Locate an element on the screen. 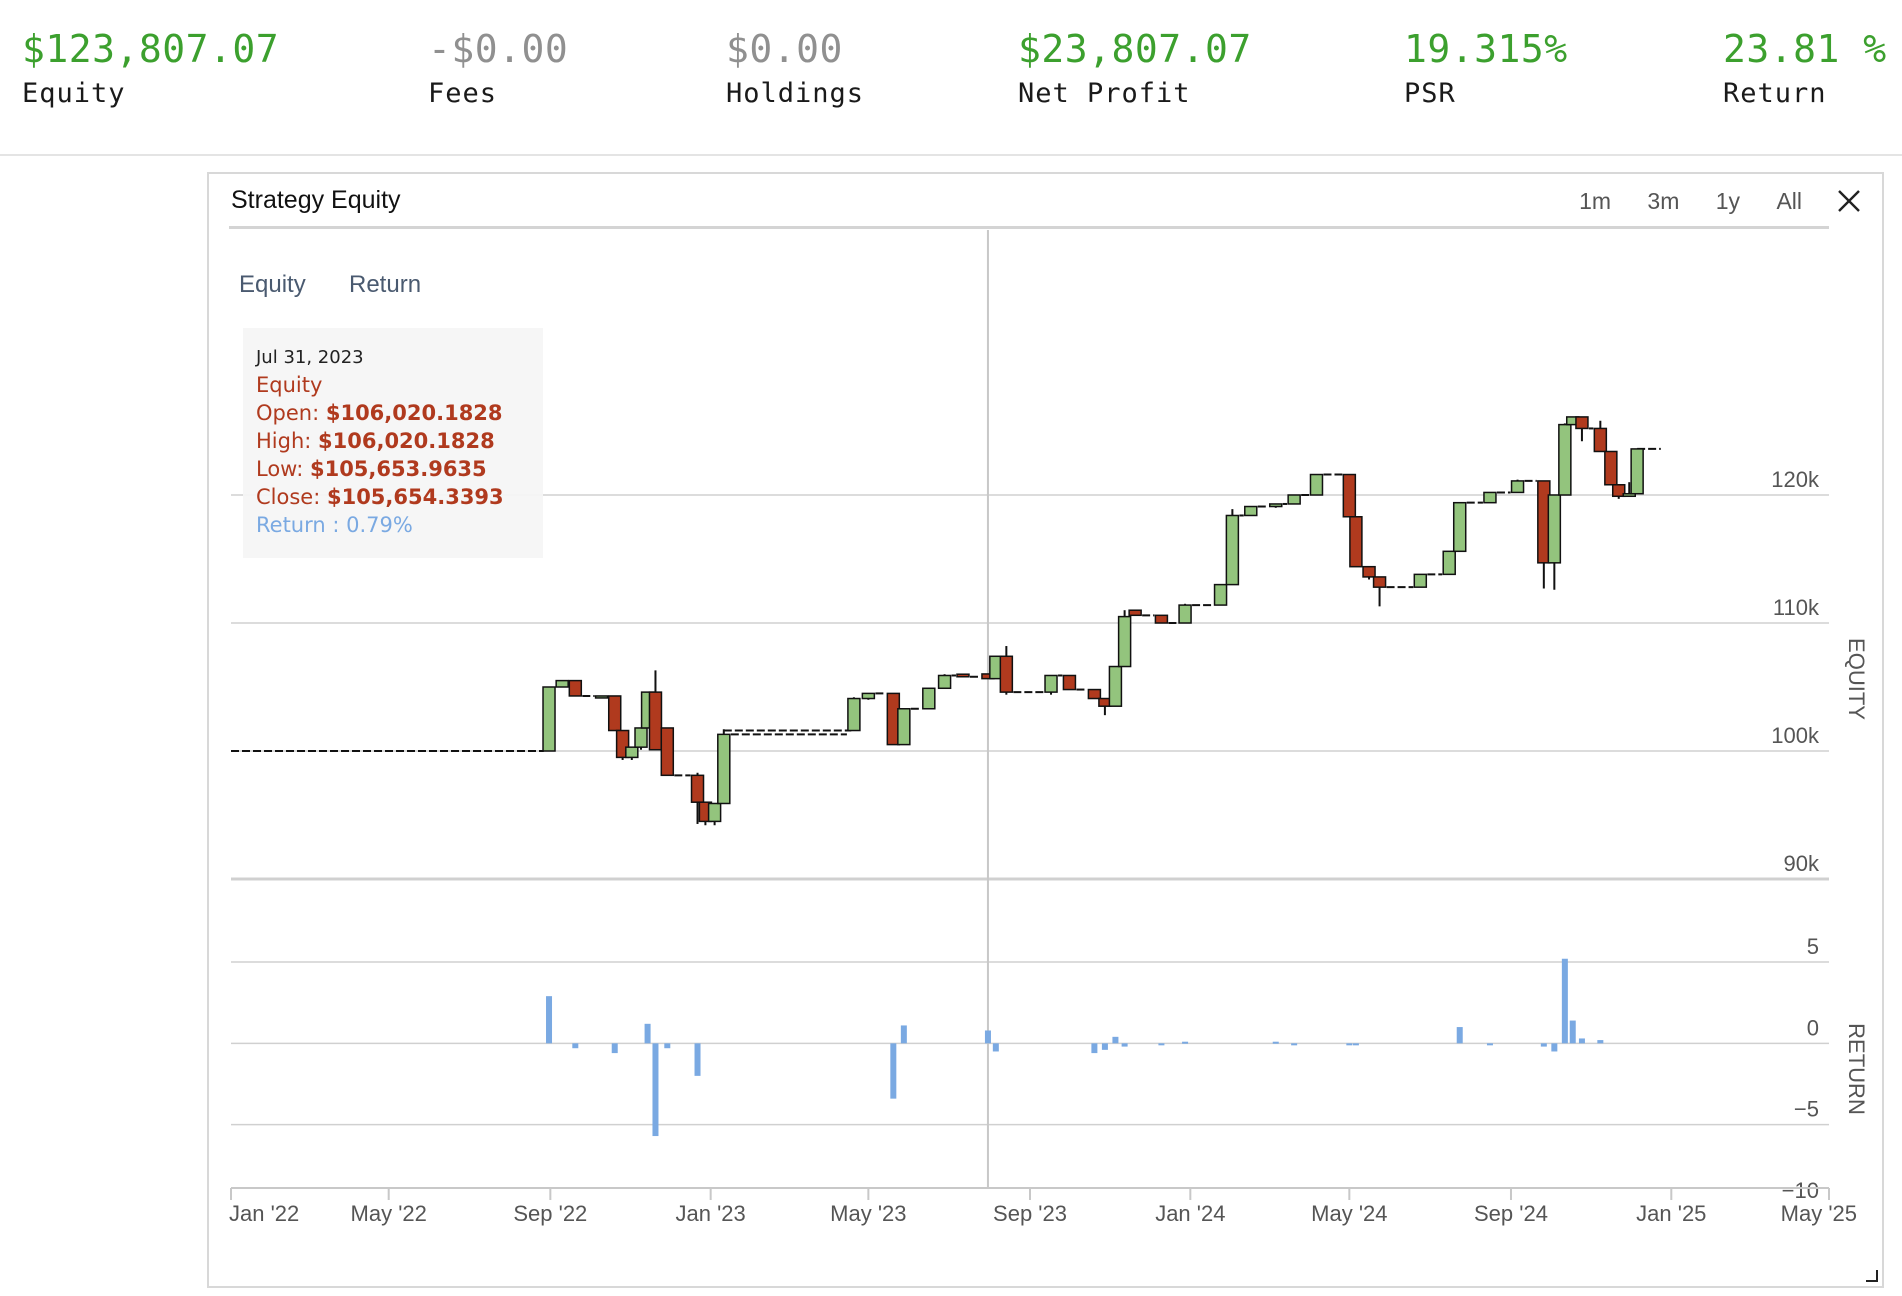 The width and height of the screenshot is (1902, 1296). return-tick-label: 0 is located at coordinates (1813, 1027).